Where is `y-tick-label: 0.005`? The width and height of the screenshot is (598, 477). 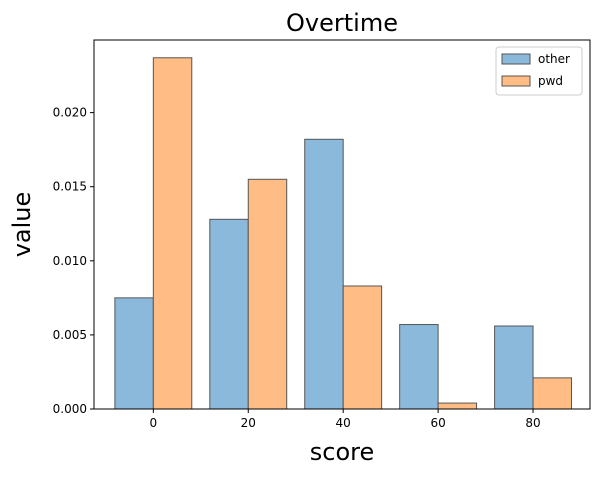
y-tick-label: 0.005 is located at coordinates (70, 335).